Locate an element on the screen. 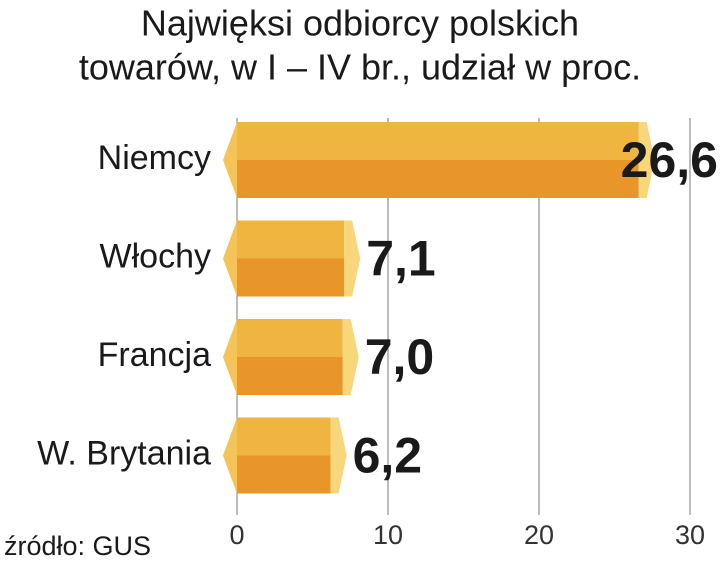 This screenshot has width=720, height=572. x-tick-label: 20 is located at coordinates (539, 535).